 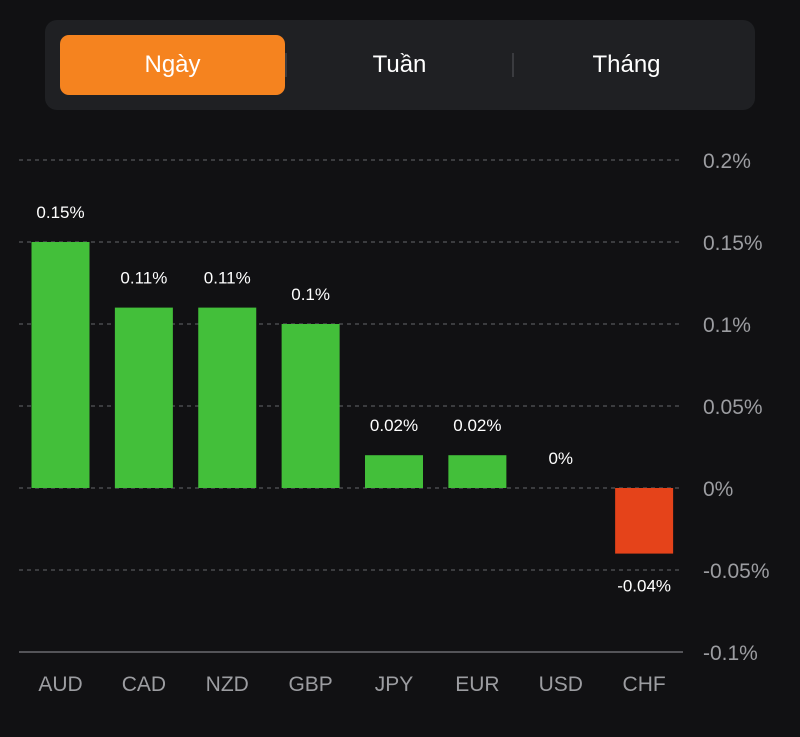 What do you see at coordinates (60, 684) in the screenshot?
I see `x-tick-label: AUD` at bounding box center [60, 684].